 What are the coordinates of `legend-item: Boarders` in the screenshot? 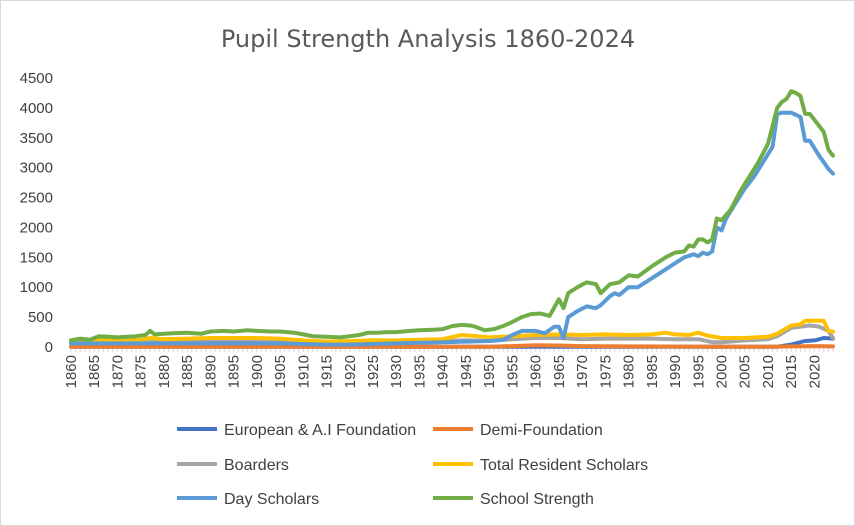 It's located at (233, 465).